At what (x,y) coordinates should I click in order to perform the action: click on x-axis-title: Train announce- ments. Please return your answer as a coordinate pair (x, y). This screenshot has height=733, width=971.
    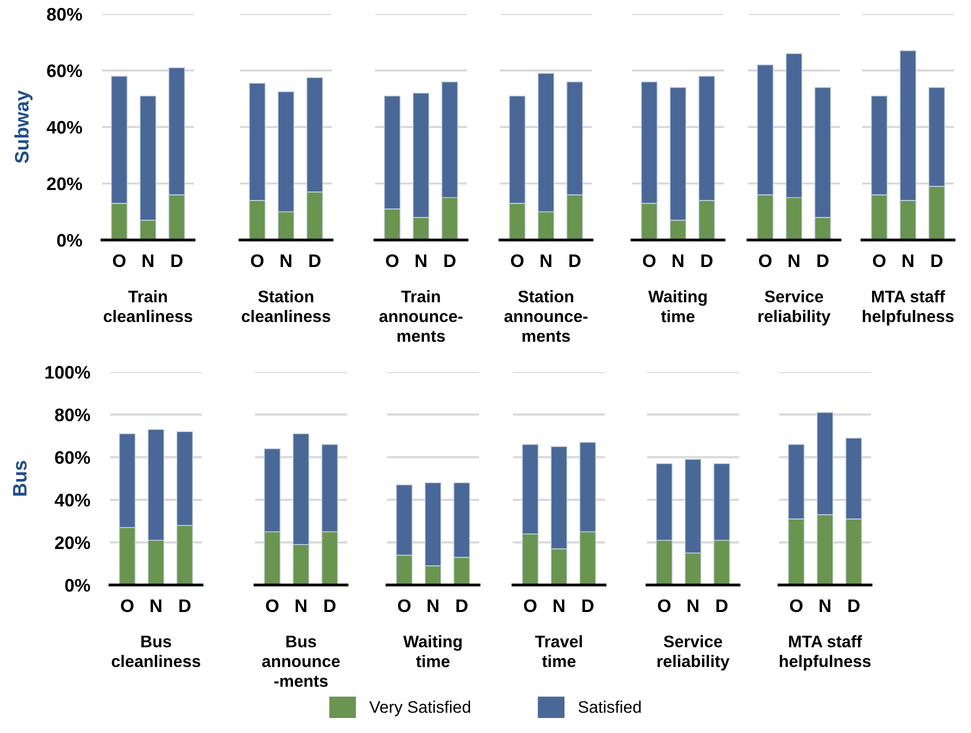
    Looking at the image, I should click on (420, 316).